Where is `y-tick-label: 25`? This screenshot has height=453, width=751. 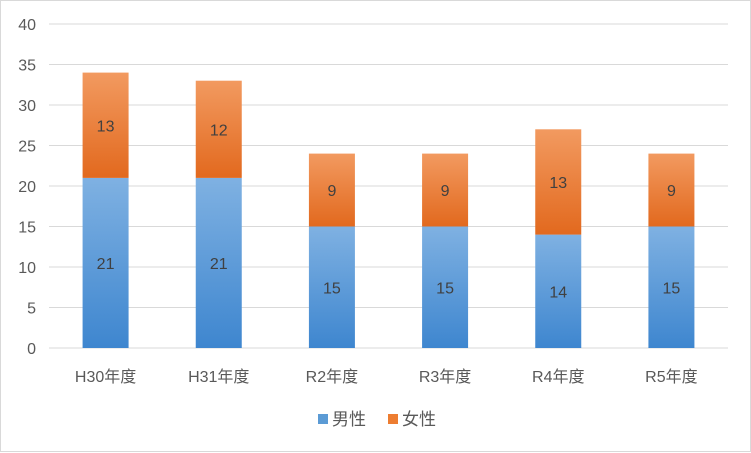
y-tick-label: 25 is located at coordinates (27, 147).